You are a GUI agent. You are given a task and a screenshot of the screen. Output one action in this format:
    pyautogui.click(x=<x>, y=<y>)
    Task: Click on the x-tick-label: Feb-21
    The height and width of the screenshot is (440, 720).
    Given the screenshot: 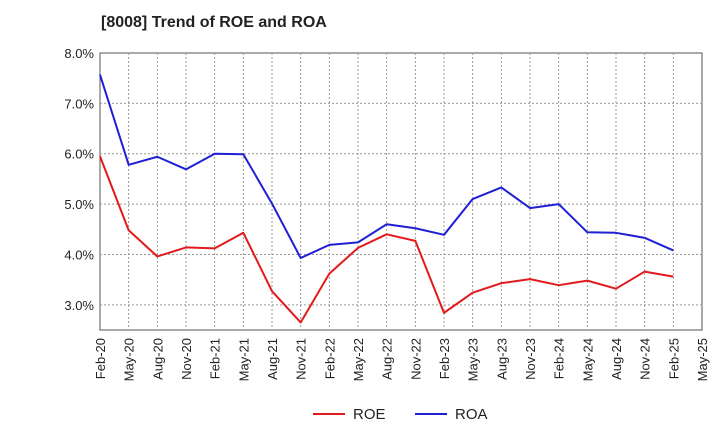 What is the action you would take?
    pyautogui.click(x=215, y=358)
    